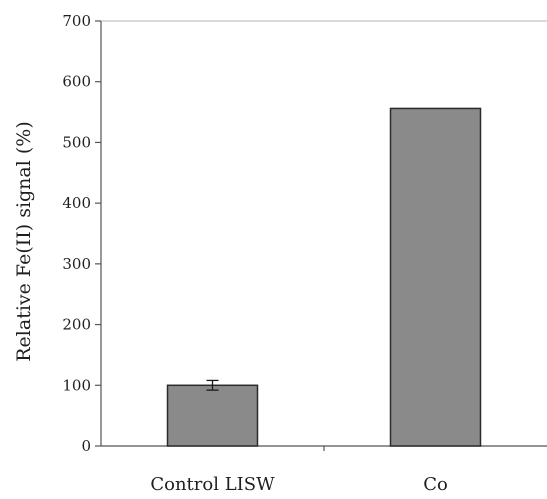 The height and width of the screenshot is (499, 547). What do you see at coordinates (76, 82) in the screenshot?
I see `y-tick-label: 600` at bounding box center [76, 82].